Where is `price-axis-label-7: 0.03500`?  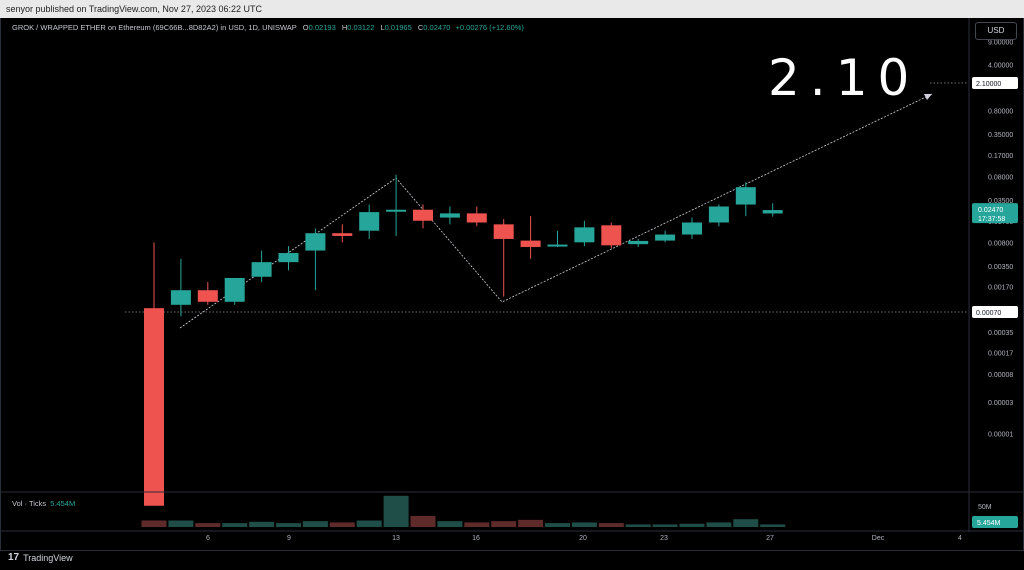 price-axis-label-7: 0.03500 is located at coordinates (1000, 201).